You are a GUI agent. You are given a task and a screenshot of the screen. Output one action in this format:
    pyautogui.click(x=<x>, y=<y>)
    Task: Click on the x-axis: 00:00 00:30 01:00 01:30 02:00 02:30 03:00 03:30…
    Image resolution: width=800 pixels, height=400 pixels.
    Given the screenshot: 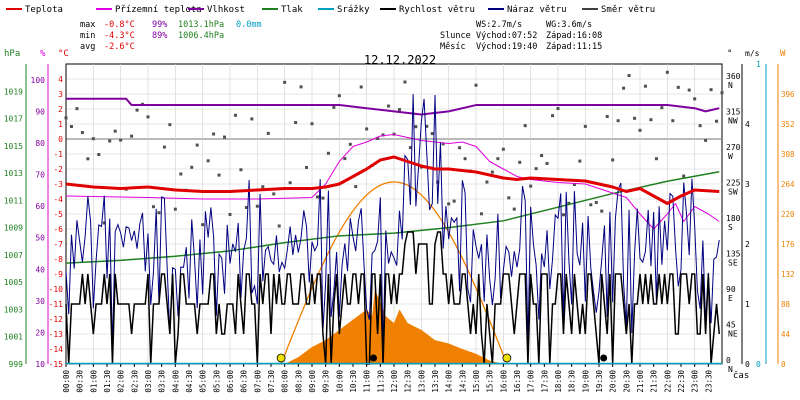 What is the action you would take?
    pyautogui.click(x=387, y=378)
    